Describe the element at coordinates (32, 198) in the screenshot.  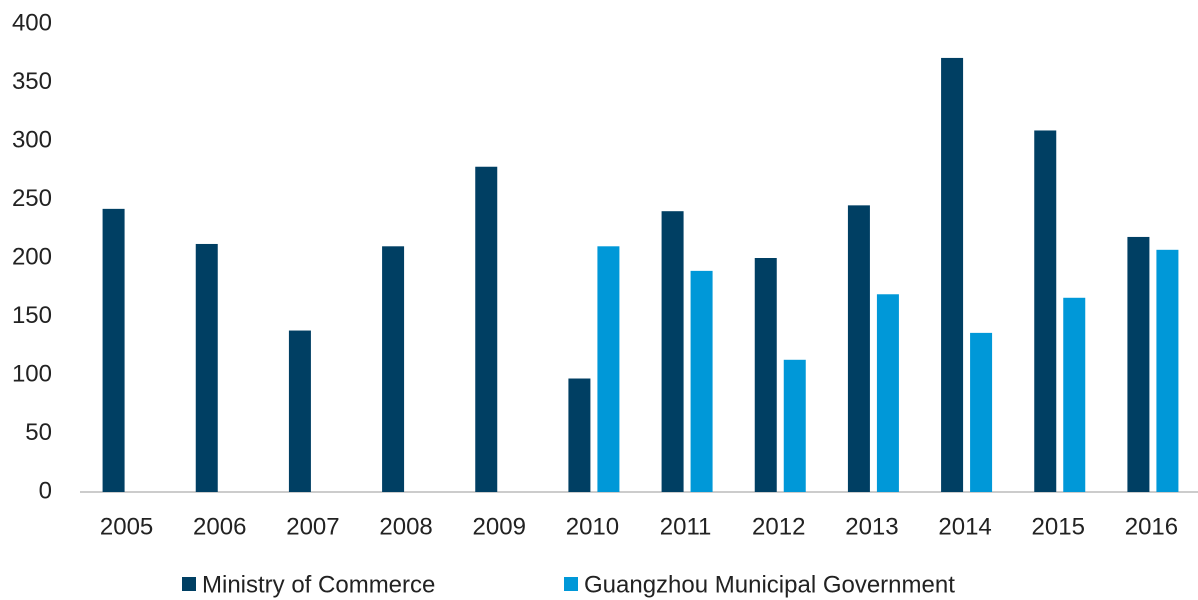
I see `y-tick-label: 250` at that location.